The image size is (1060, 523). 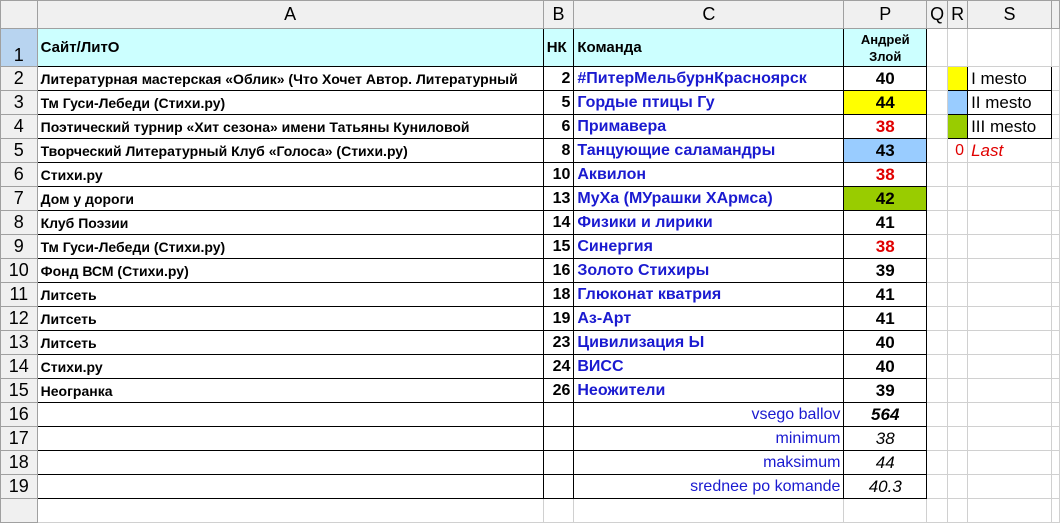 I want to click on legend-label: Last, so click(x=1010, y=150).